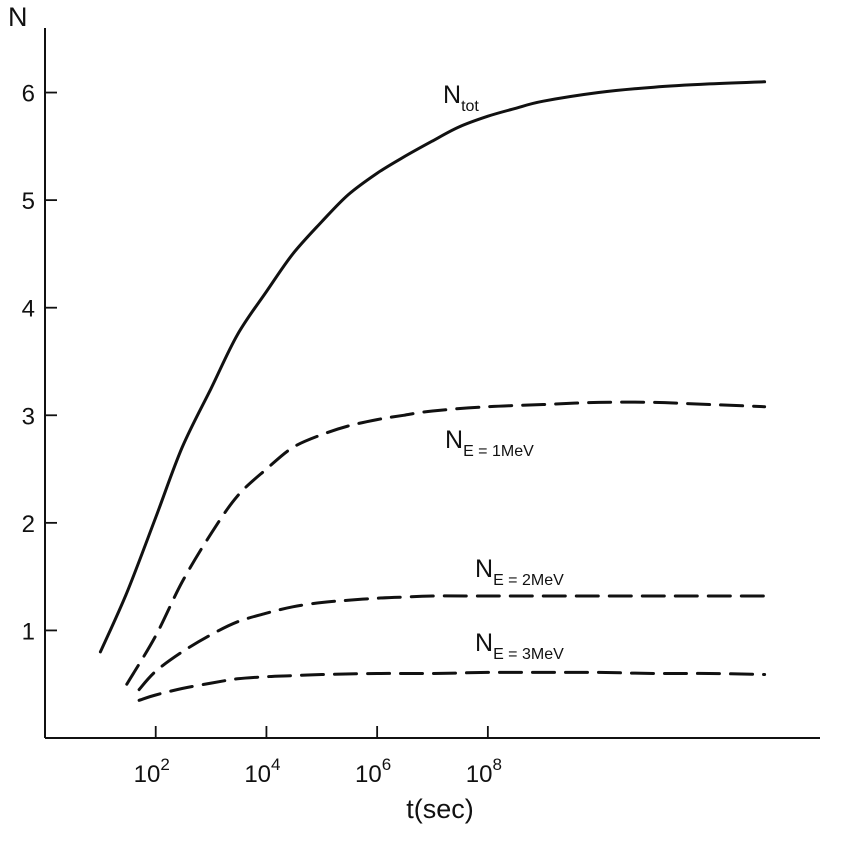 The image size is (846, 842). Describe the element at coordinates (452, 643) in the screenshot. I see `curve-n-e-2mev` at that location.